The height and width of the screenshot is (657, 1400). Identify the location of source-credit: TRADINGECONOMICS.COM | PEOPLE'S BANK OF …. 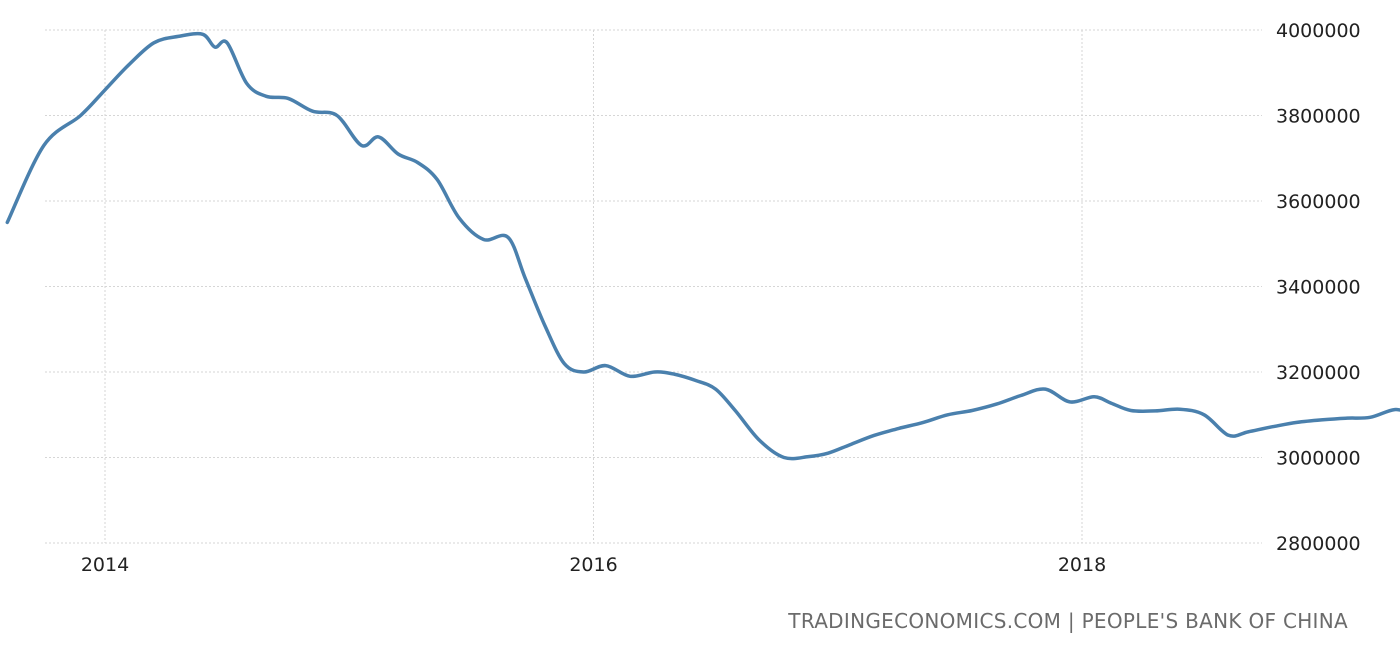
(1068, 621).